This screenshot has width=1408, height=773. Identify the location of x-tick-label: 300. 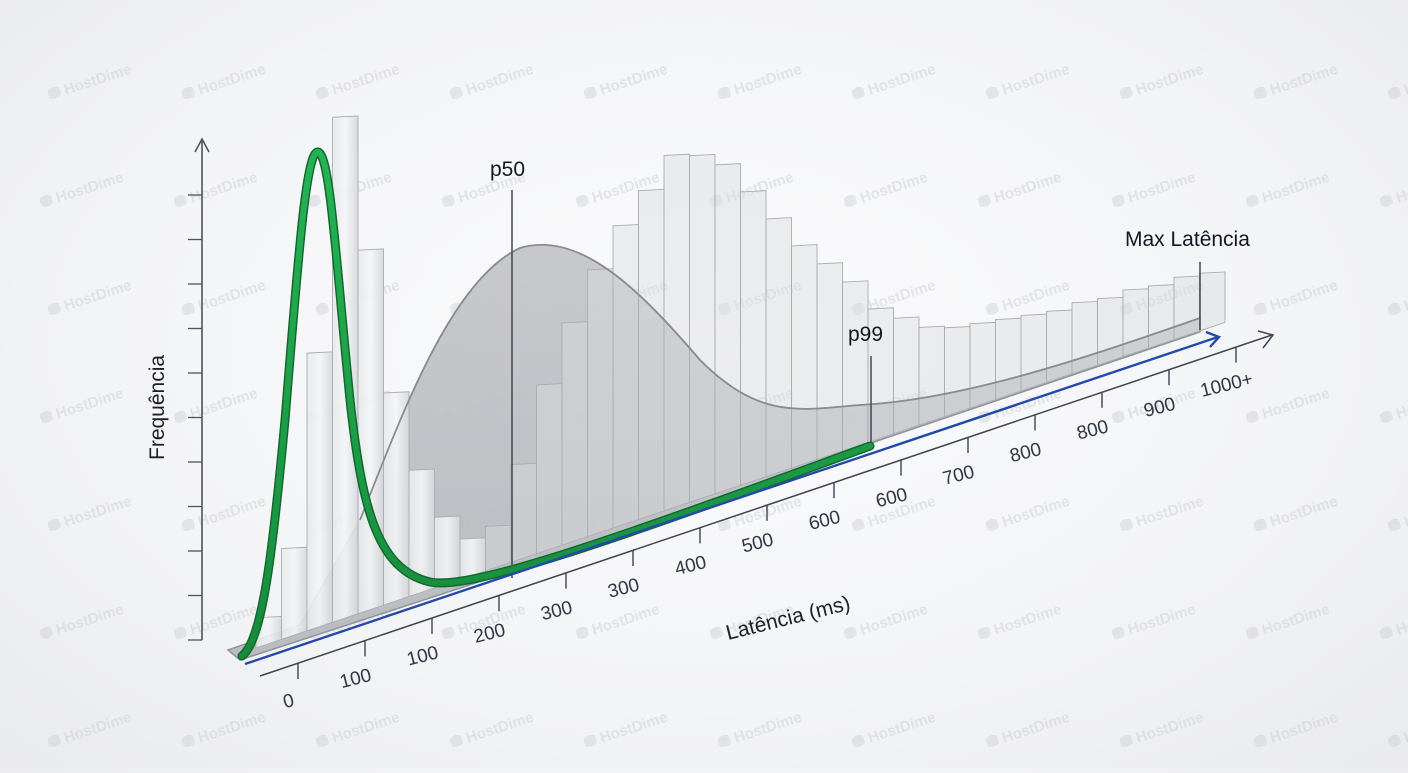
(557, 611).